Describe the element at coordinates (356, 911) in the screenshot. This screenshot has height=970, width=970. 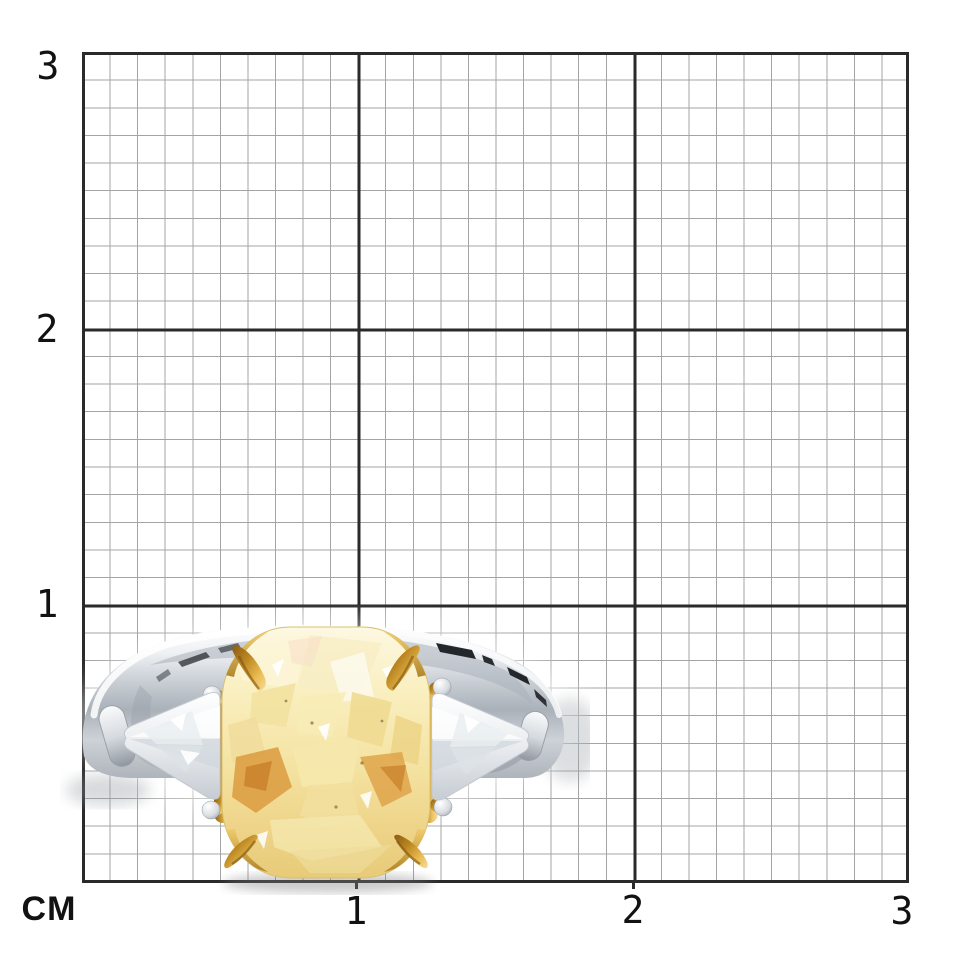
I see `x-axis-label-1cm: 1` at that location.